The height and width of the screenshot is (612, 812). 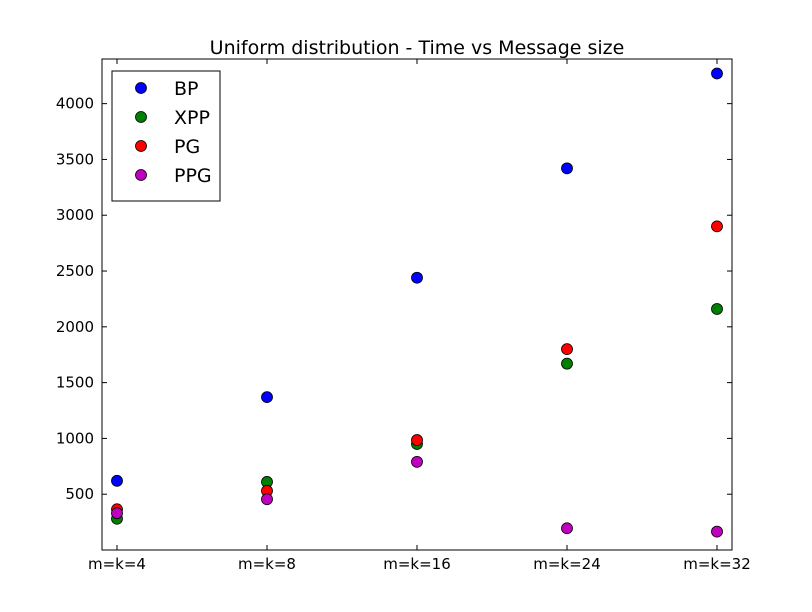 I want to click on x-tick-label: m=k=16, so click(x=417, y=564).